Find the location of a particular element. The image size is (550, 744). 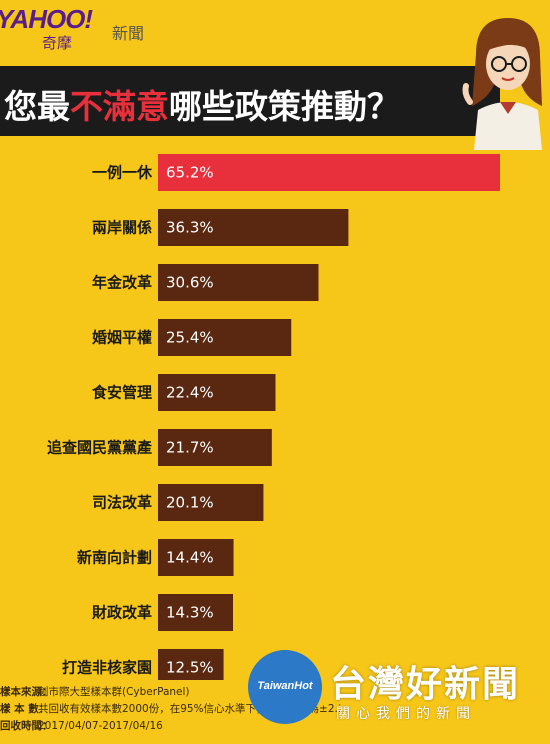

mascot-illustration-icon is located at coordinates (502, 84).